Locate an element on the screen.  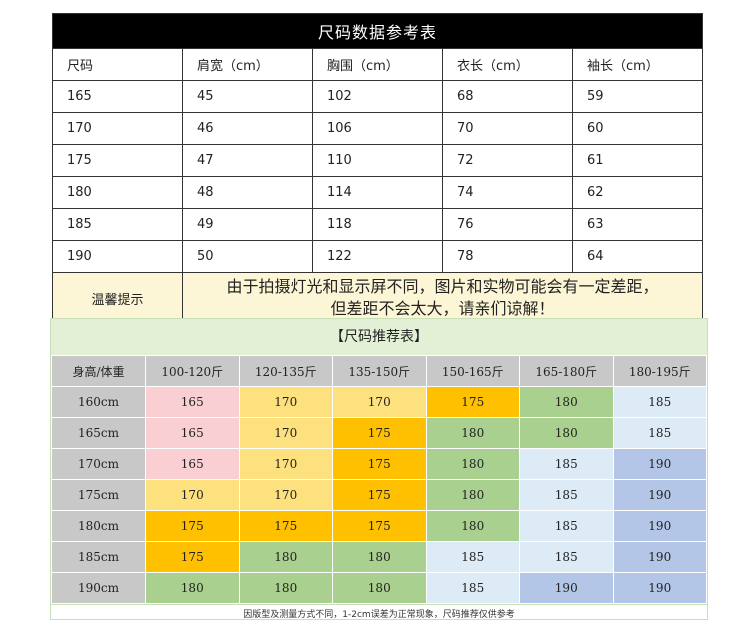
size-cell: 62 is located at coordinates (637, 192).